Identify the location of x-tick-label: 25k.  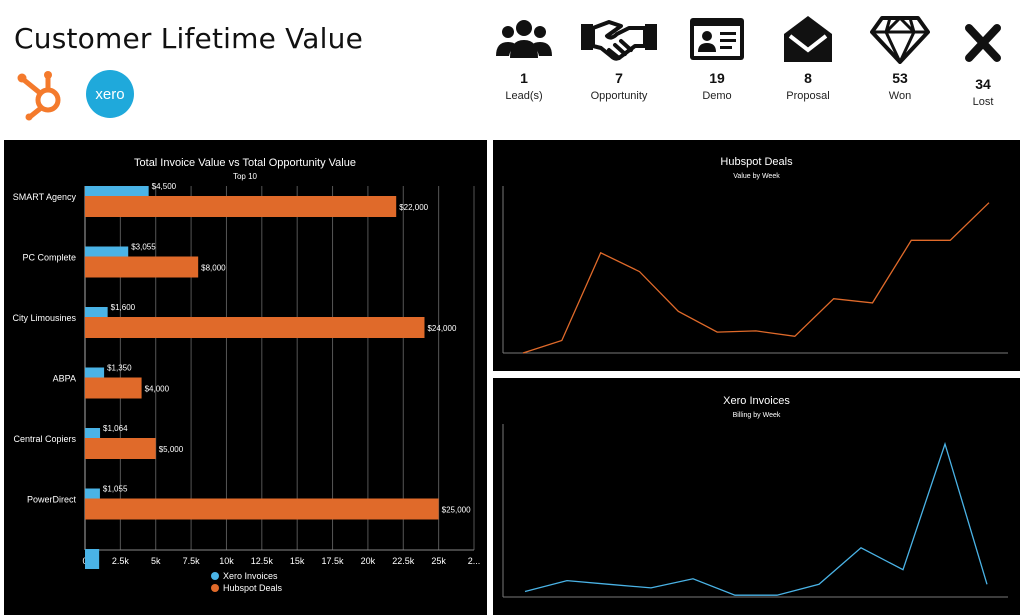
(438, 561).